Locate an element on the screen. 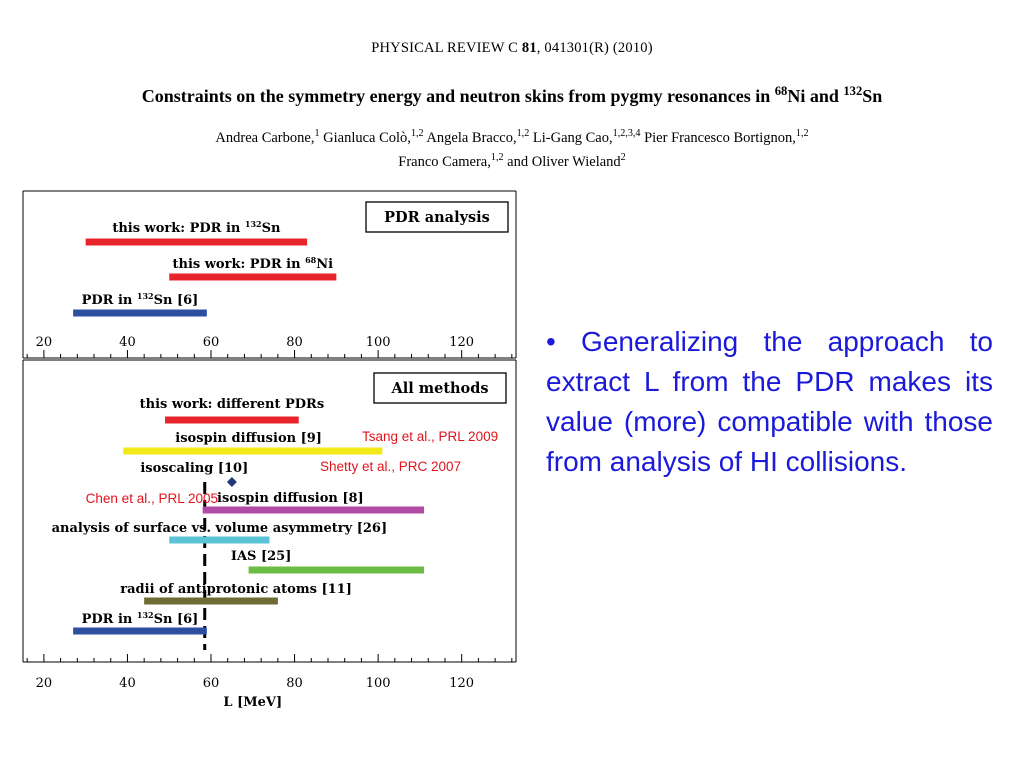 This screenshot has width=1024, height=768. panel2-tick-label: 40 is located at coordinates (127, 683).